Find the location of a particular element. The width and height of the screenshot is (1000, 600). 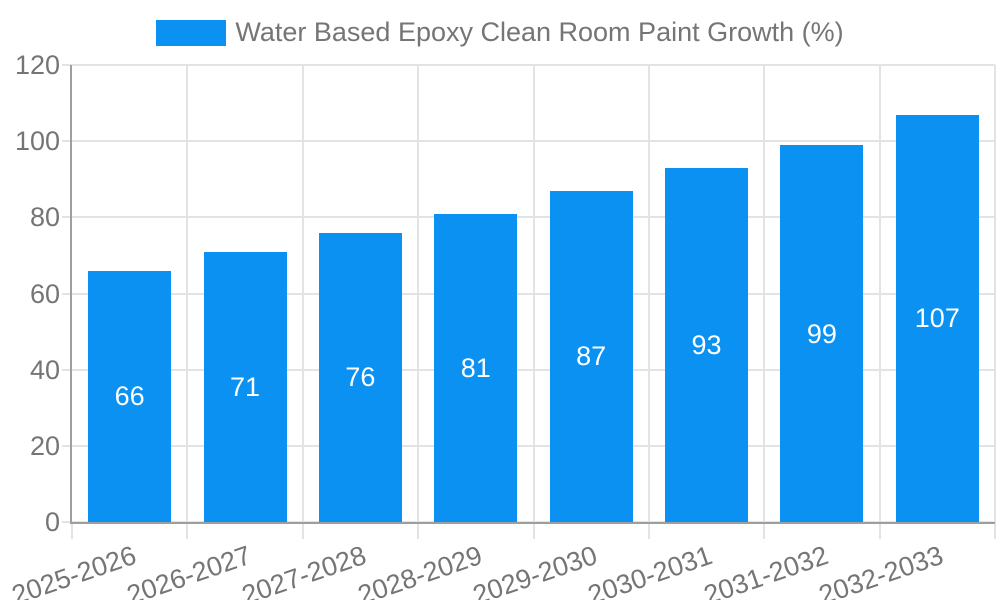

bar: 81 is located at coordinates (476, 367).